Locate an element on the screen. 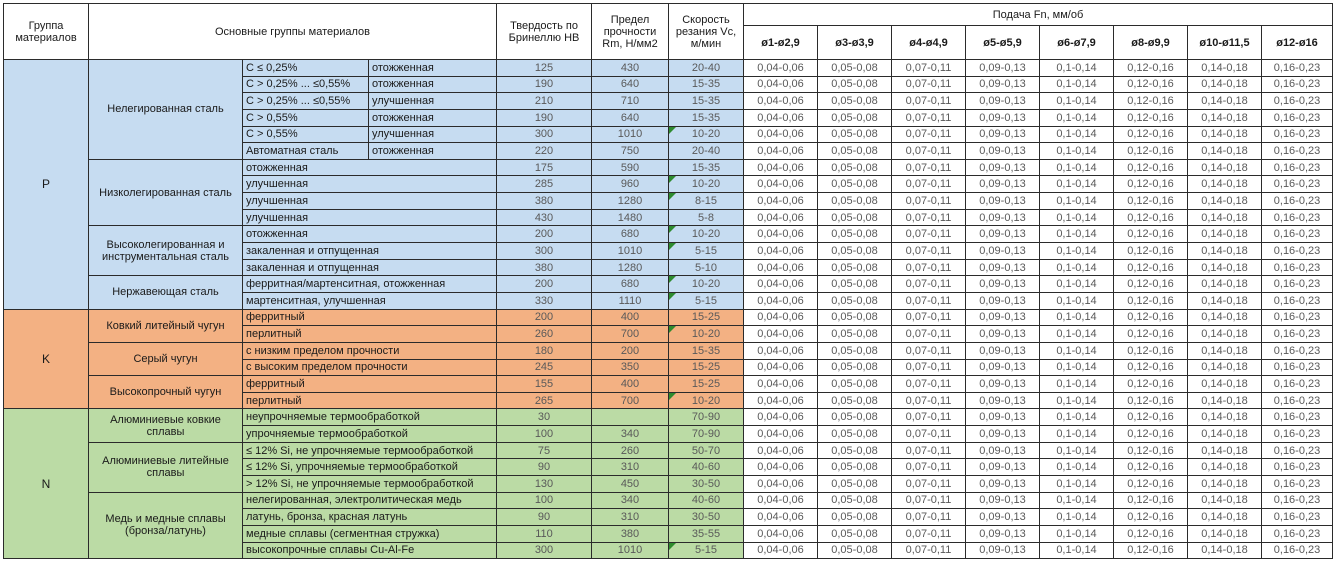 This screenshot has height=563, width=1334. material-group-cell: Алюминиевые ковкие сплавы is located at coordinates (165, 425).